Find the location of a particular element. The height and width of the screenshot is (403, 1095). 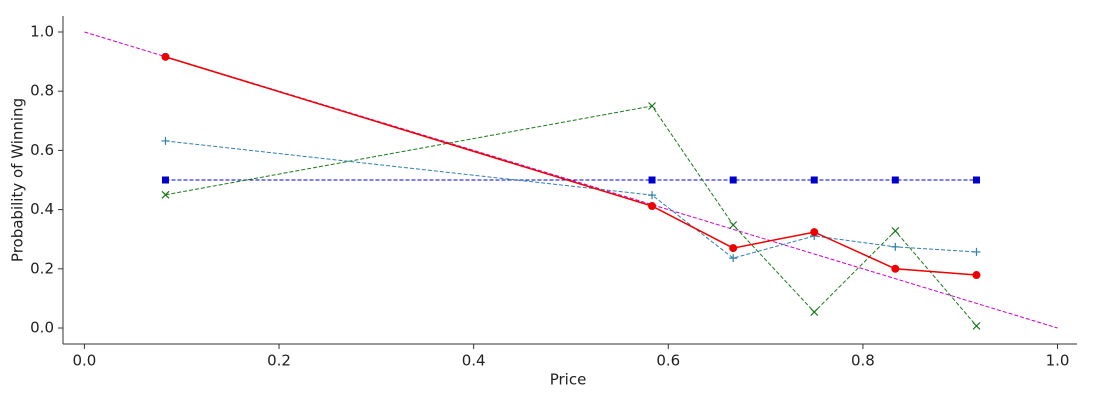

x-tick-label: 0.4 is located at coordinates (474, 361).